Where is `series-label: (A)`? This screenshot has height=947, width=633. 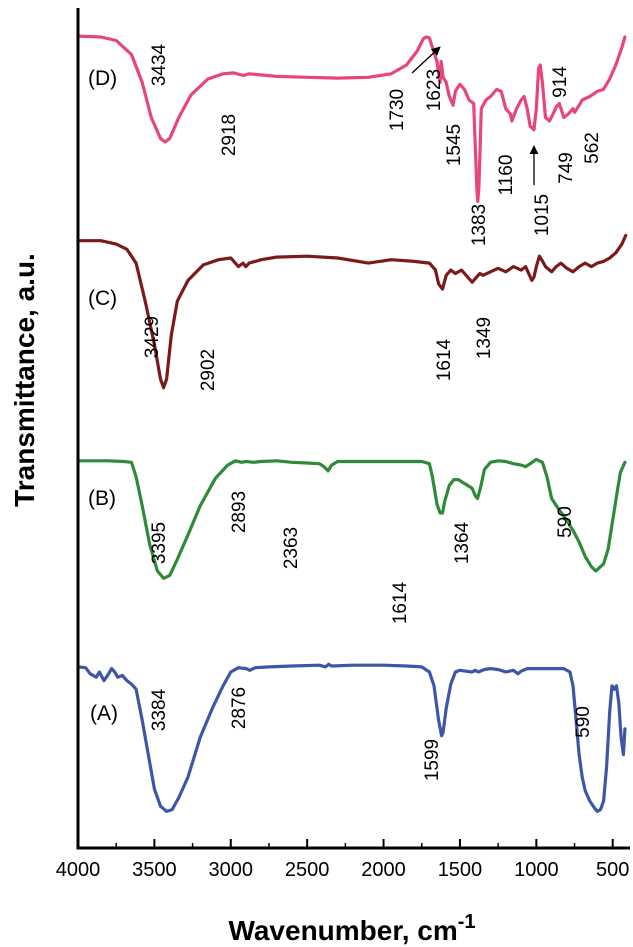 series-label: (A) is located at coordinates (104, 713).